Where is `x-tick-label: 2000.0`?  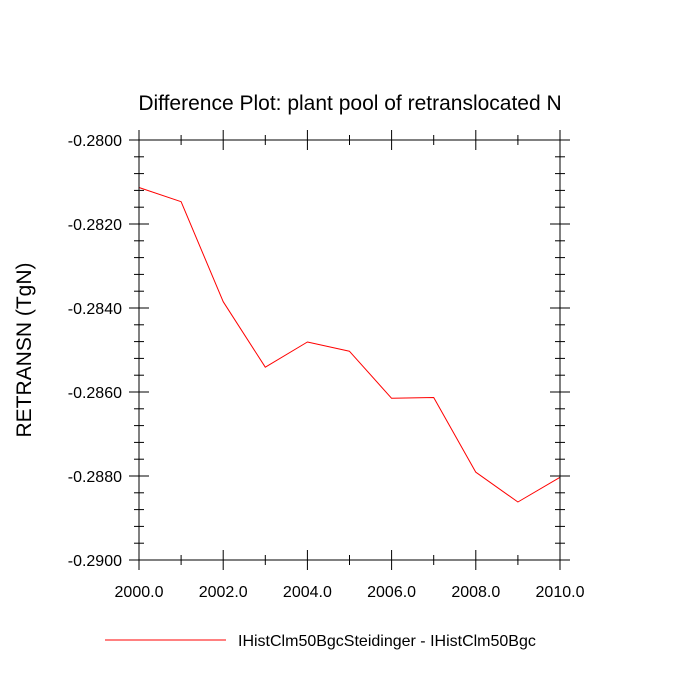 x-tick-label: 2000.0 is located at coordinates (139, 592).